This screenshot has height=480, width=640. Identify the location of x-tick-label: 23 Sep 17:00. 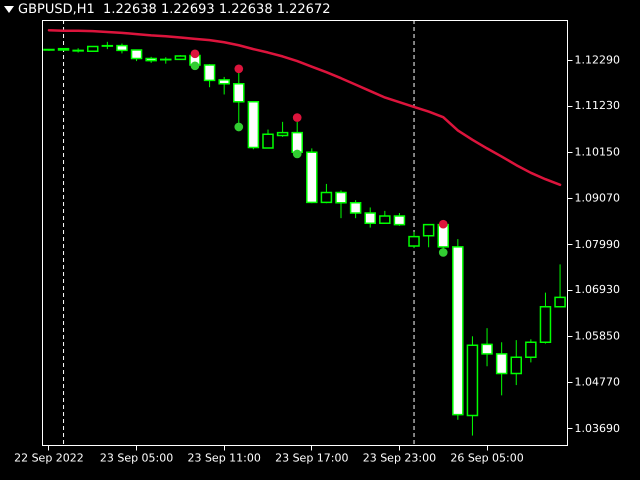
(312, 458).